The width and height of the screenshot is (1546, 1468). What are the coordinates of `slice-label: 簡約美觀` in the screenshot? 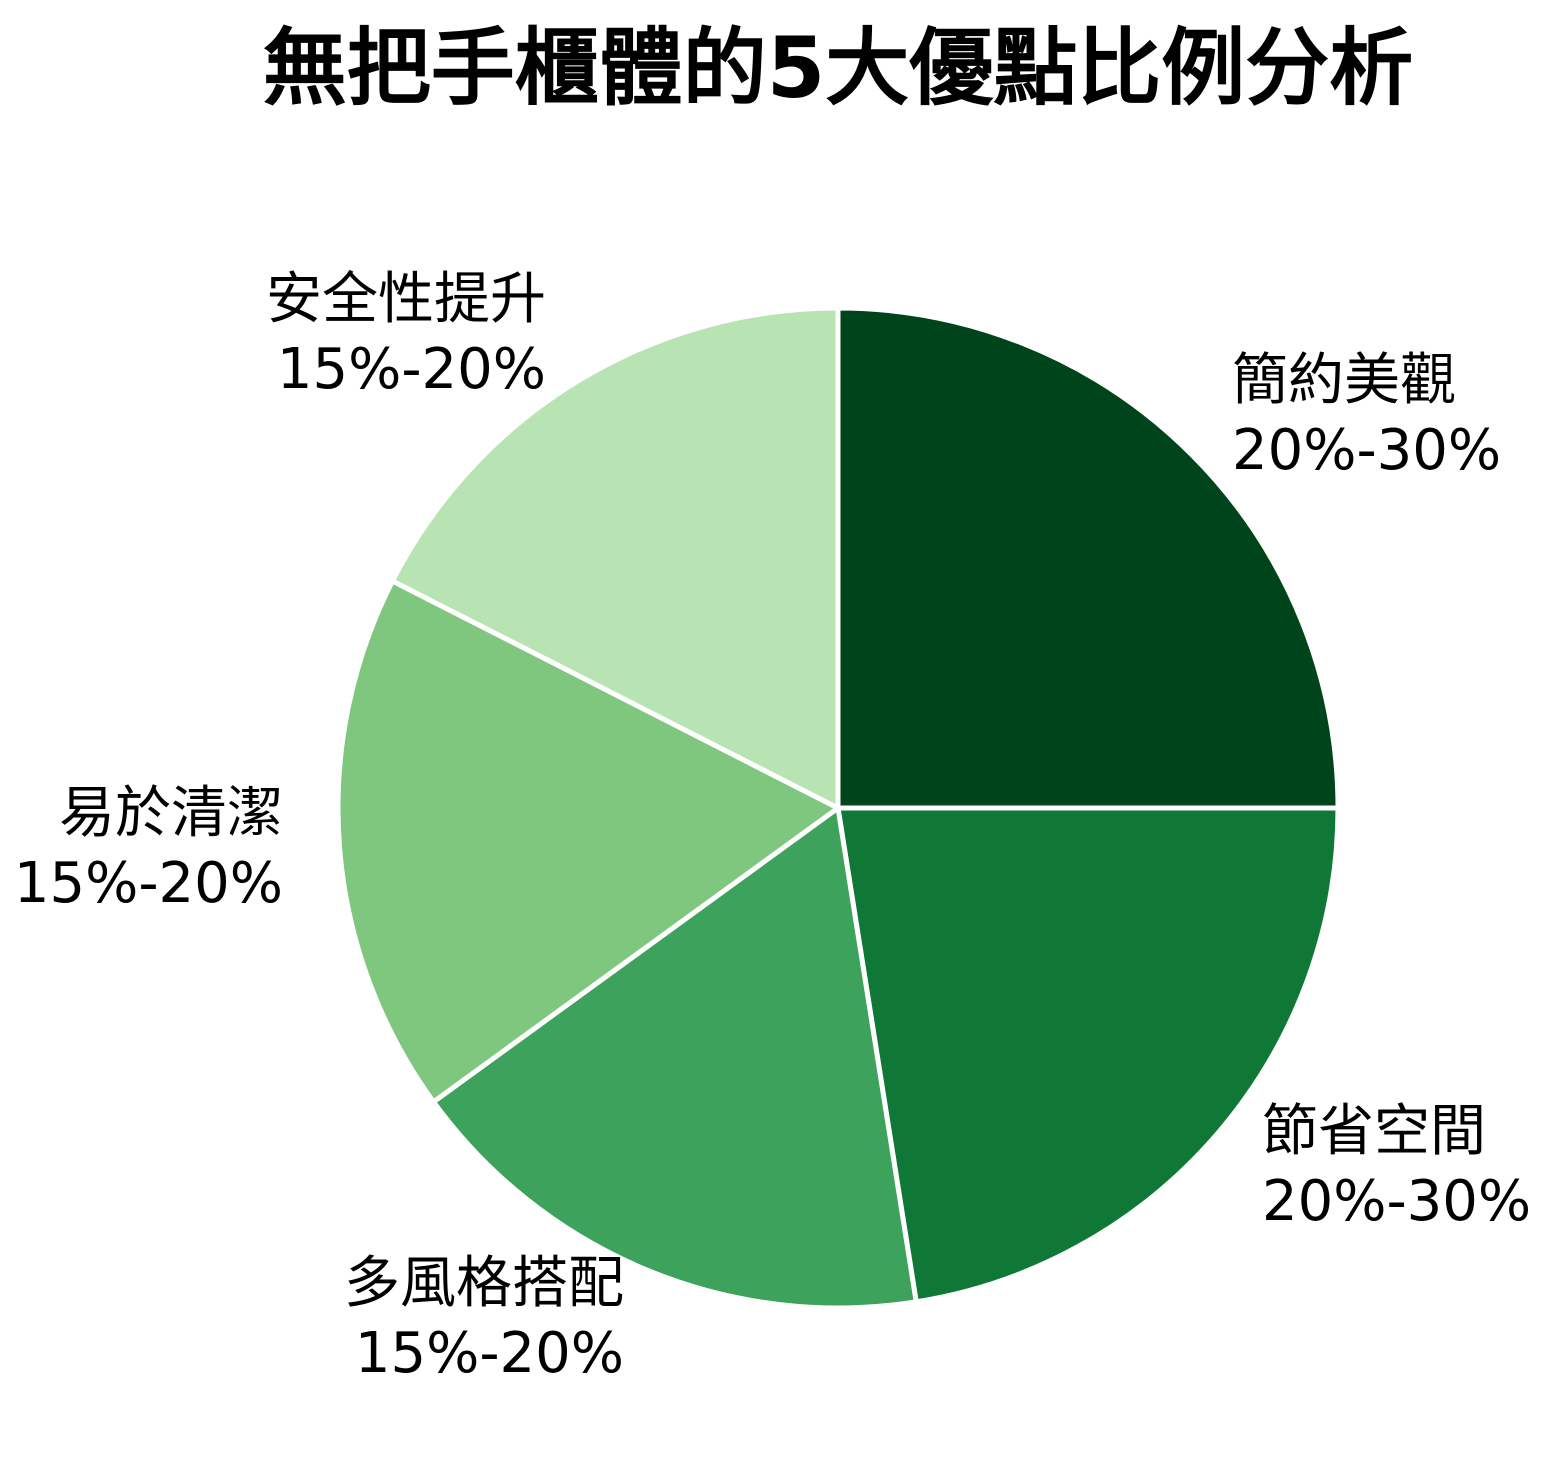 It's located at (1344, 380).